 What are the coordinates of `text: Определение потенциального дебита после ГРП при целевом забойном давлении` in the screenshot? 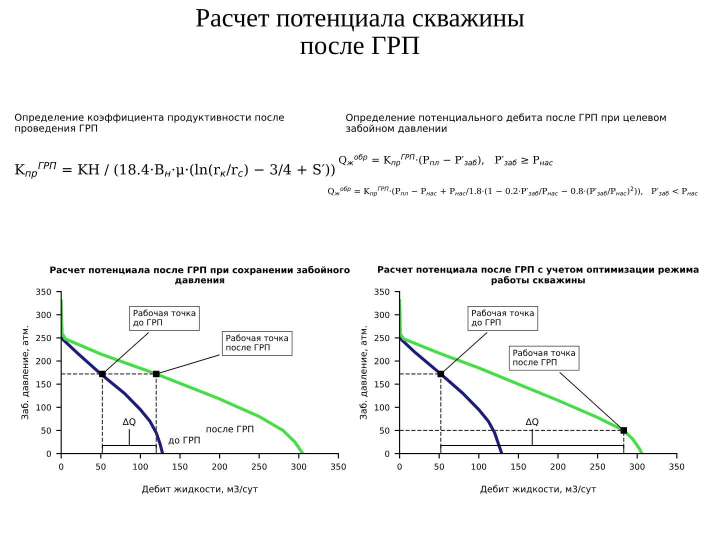 It's located at (506, 123).